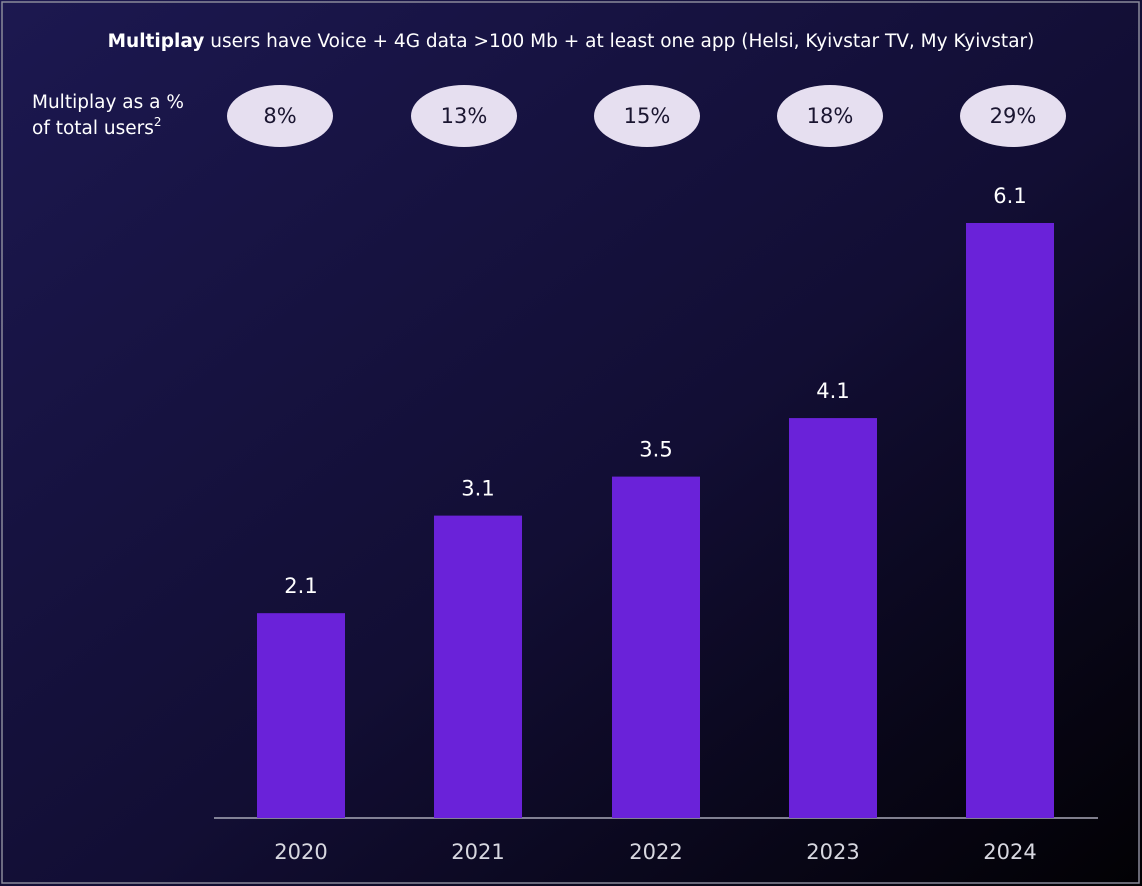  I want to click on value-label: 2.1, so click(300, 586).